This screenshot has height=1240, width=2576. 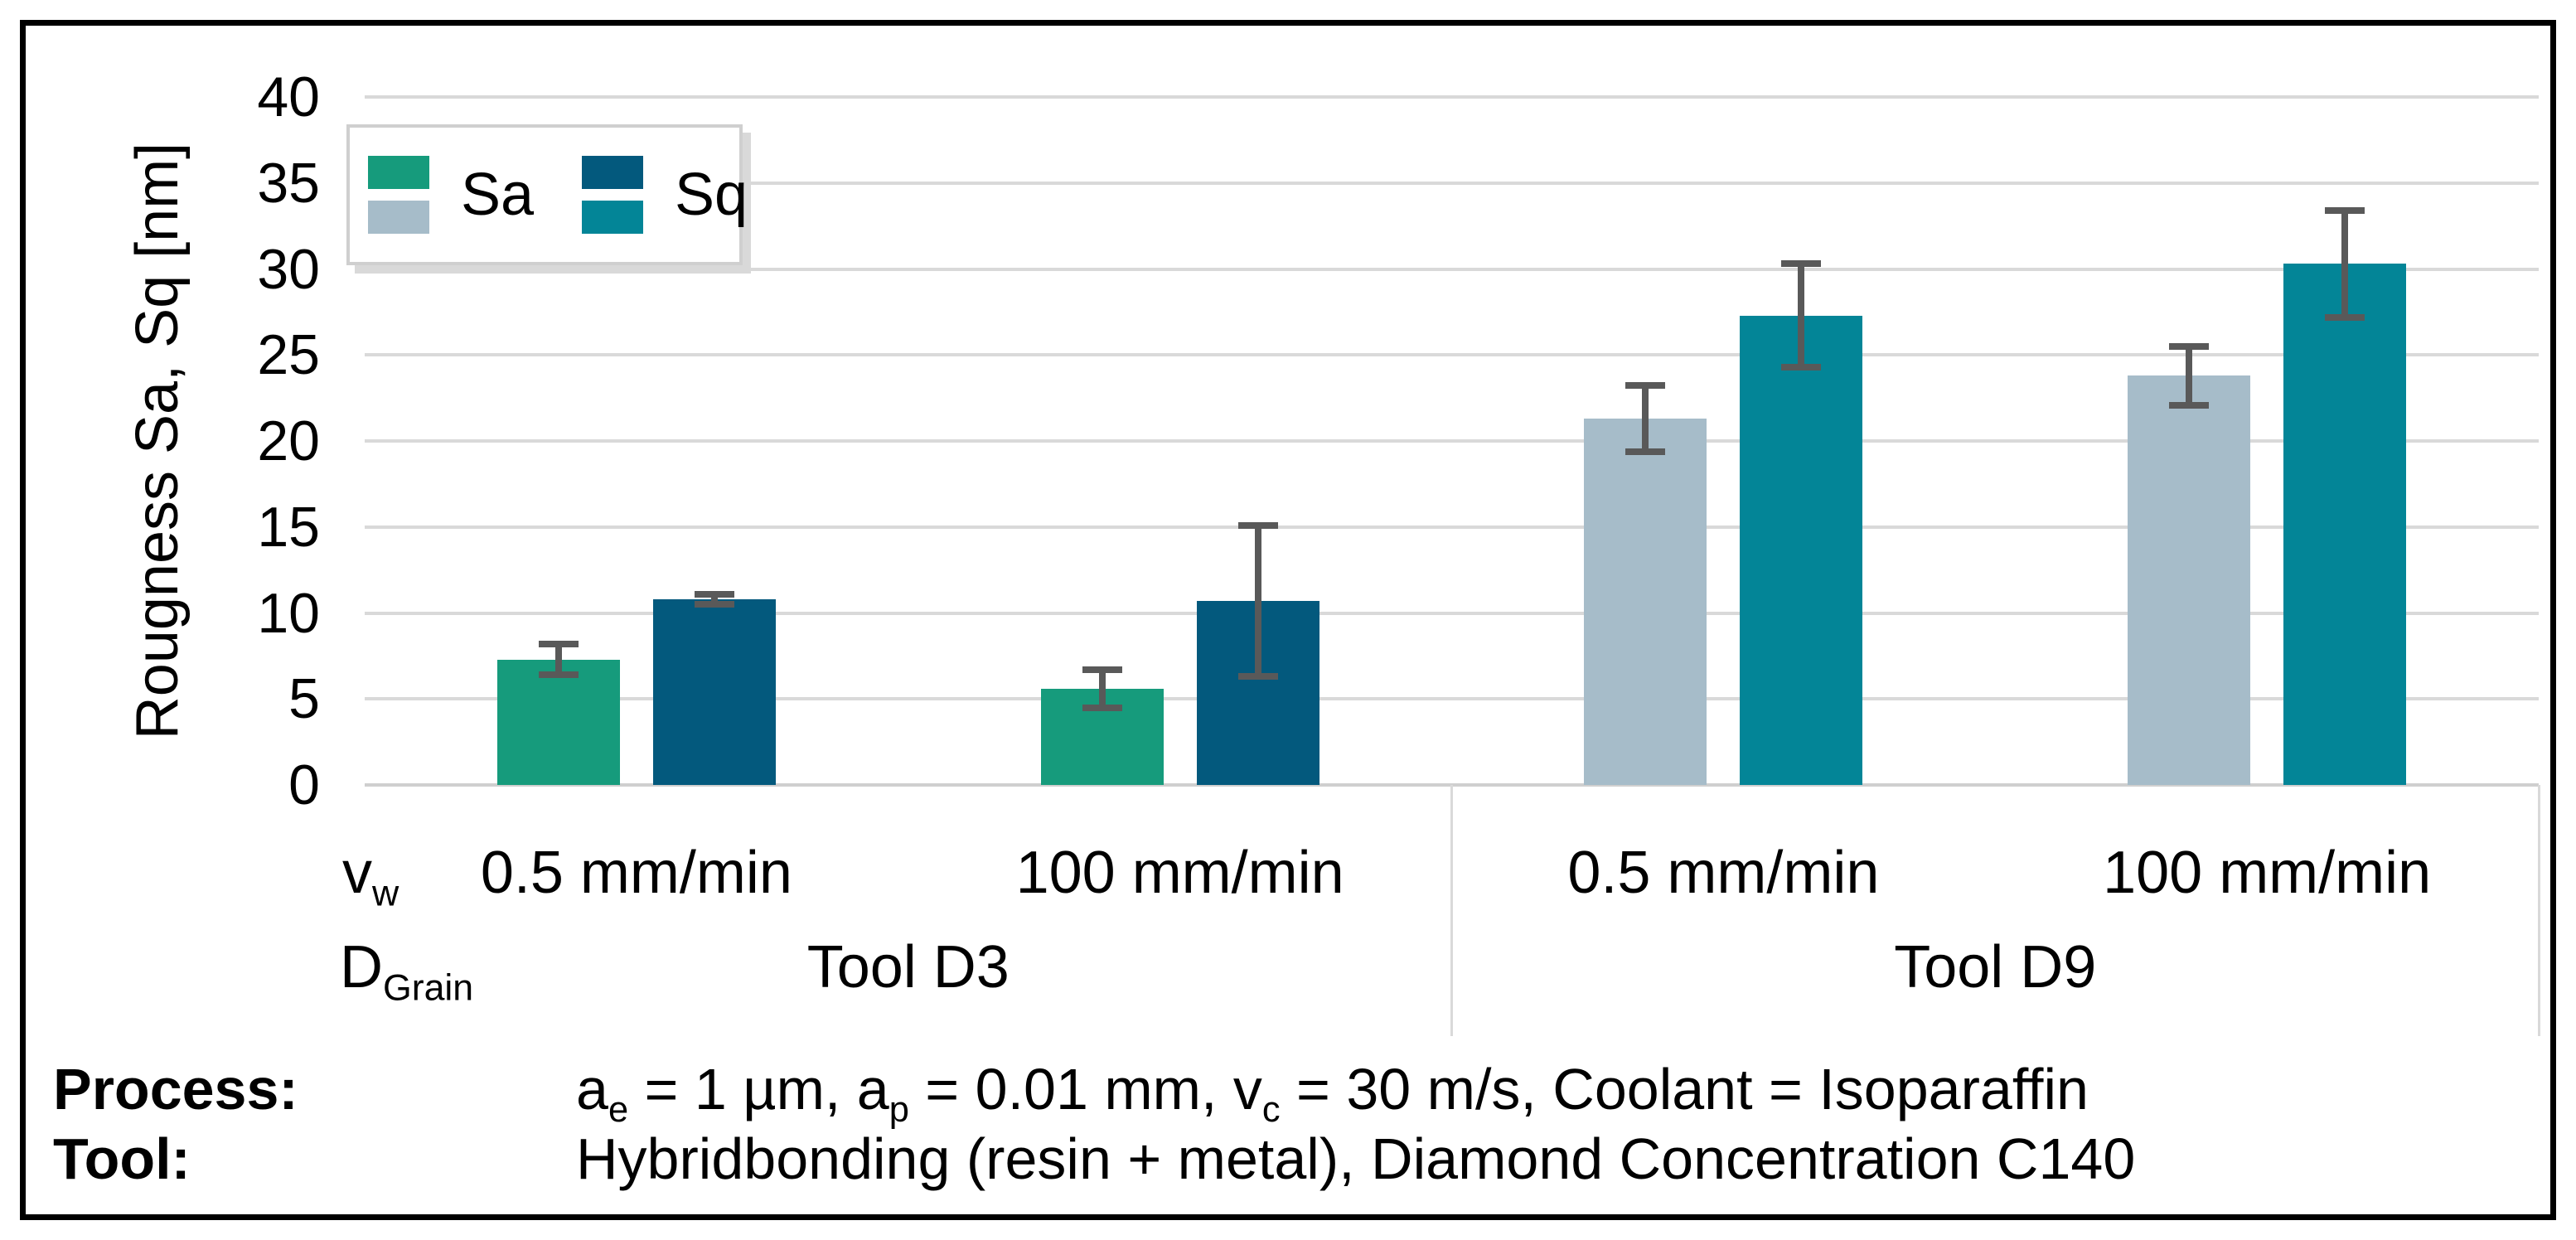 What do you see at coordinates (361, 967) in the screenshot?
I see `dgrain-base: D` at bounding box center [361, 967].